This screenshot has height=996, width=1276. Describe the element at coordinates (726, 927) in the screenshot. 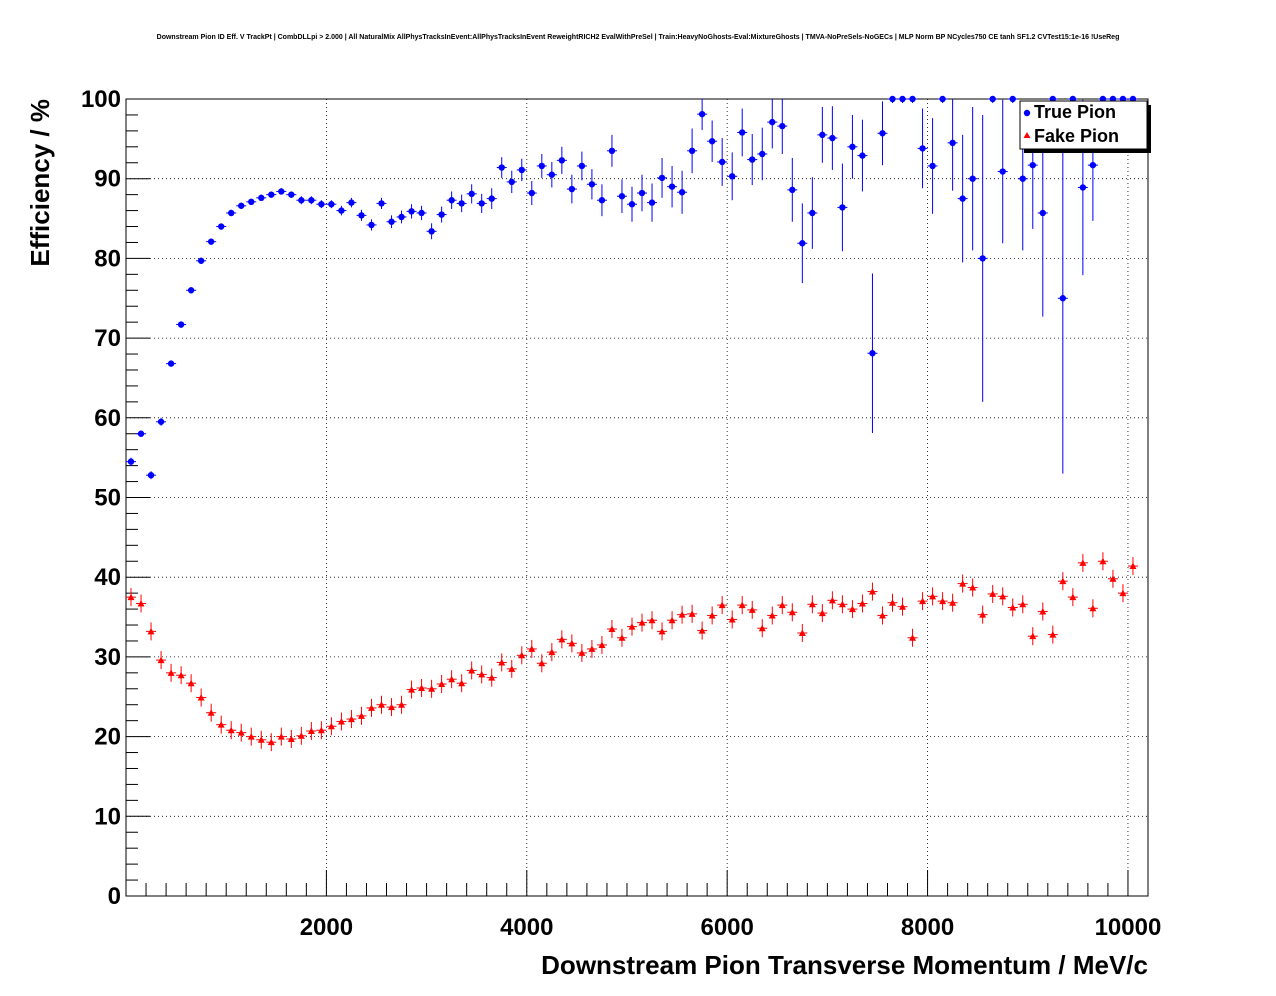

I see `x-tick-label: 6000` at that location.